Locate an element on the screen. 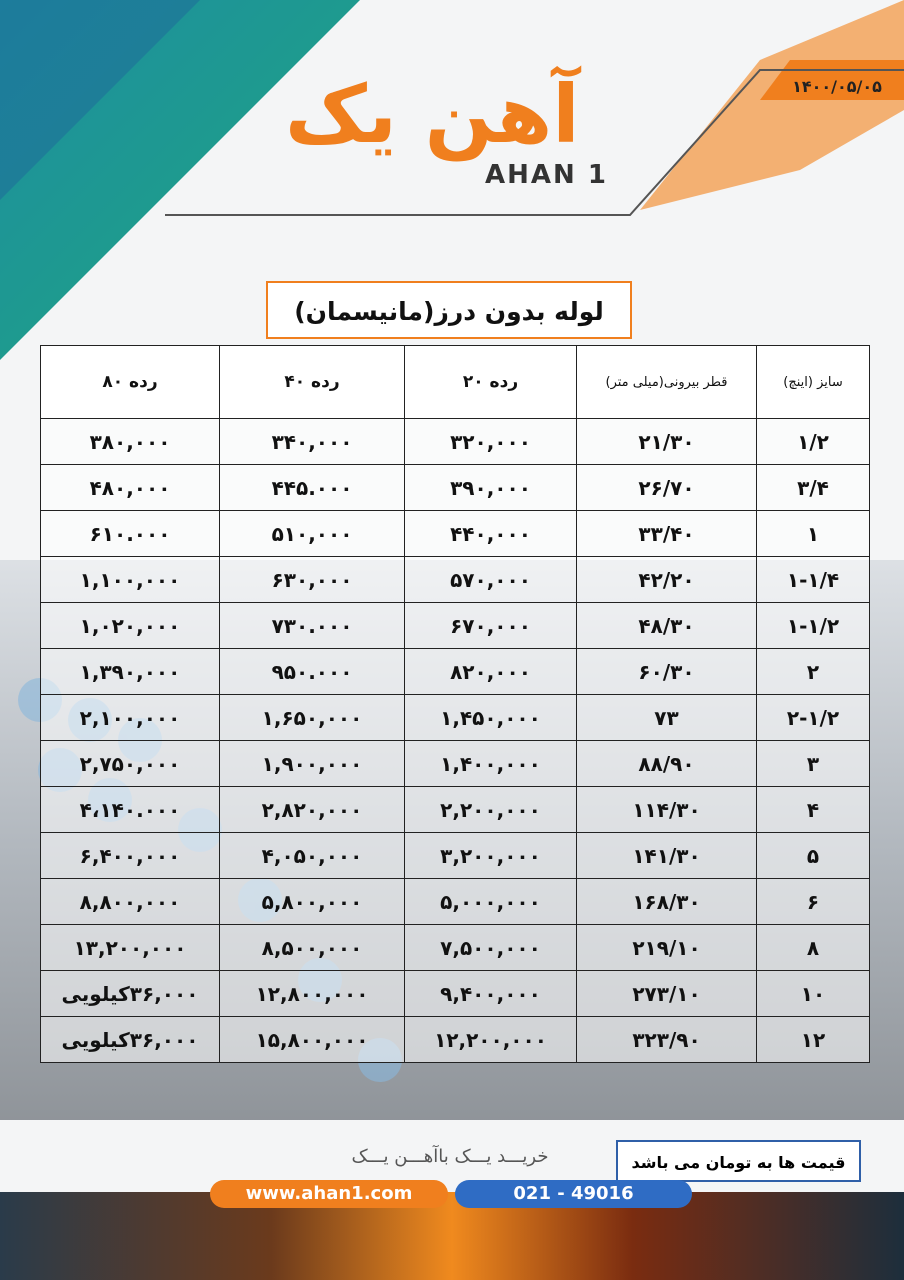 The width and height of the screenshot is (904, 1280). table-cell: ۸۲۰,۰۰۰ is located at coordinates (490, 671).